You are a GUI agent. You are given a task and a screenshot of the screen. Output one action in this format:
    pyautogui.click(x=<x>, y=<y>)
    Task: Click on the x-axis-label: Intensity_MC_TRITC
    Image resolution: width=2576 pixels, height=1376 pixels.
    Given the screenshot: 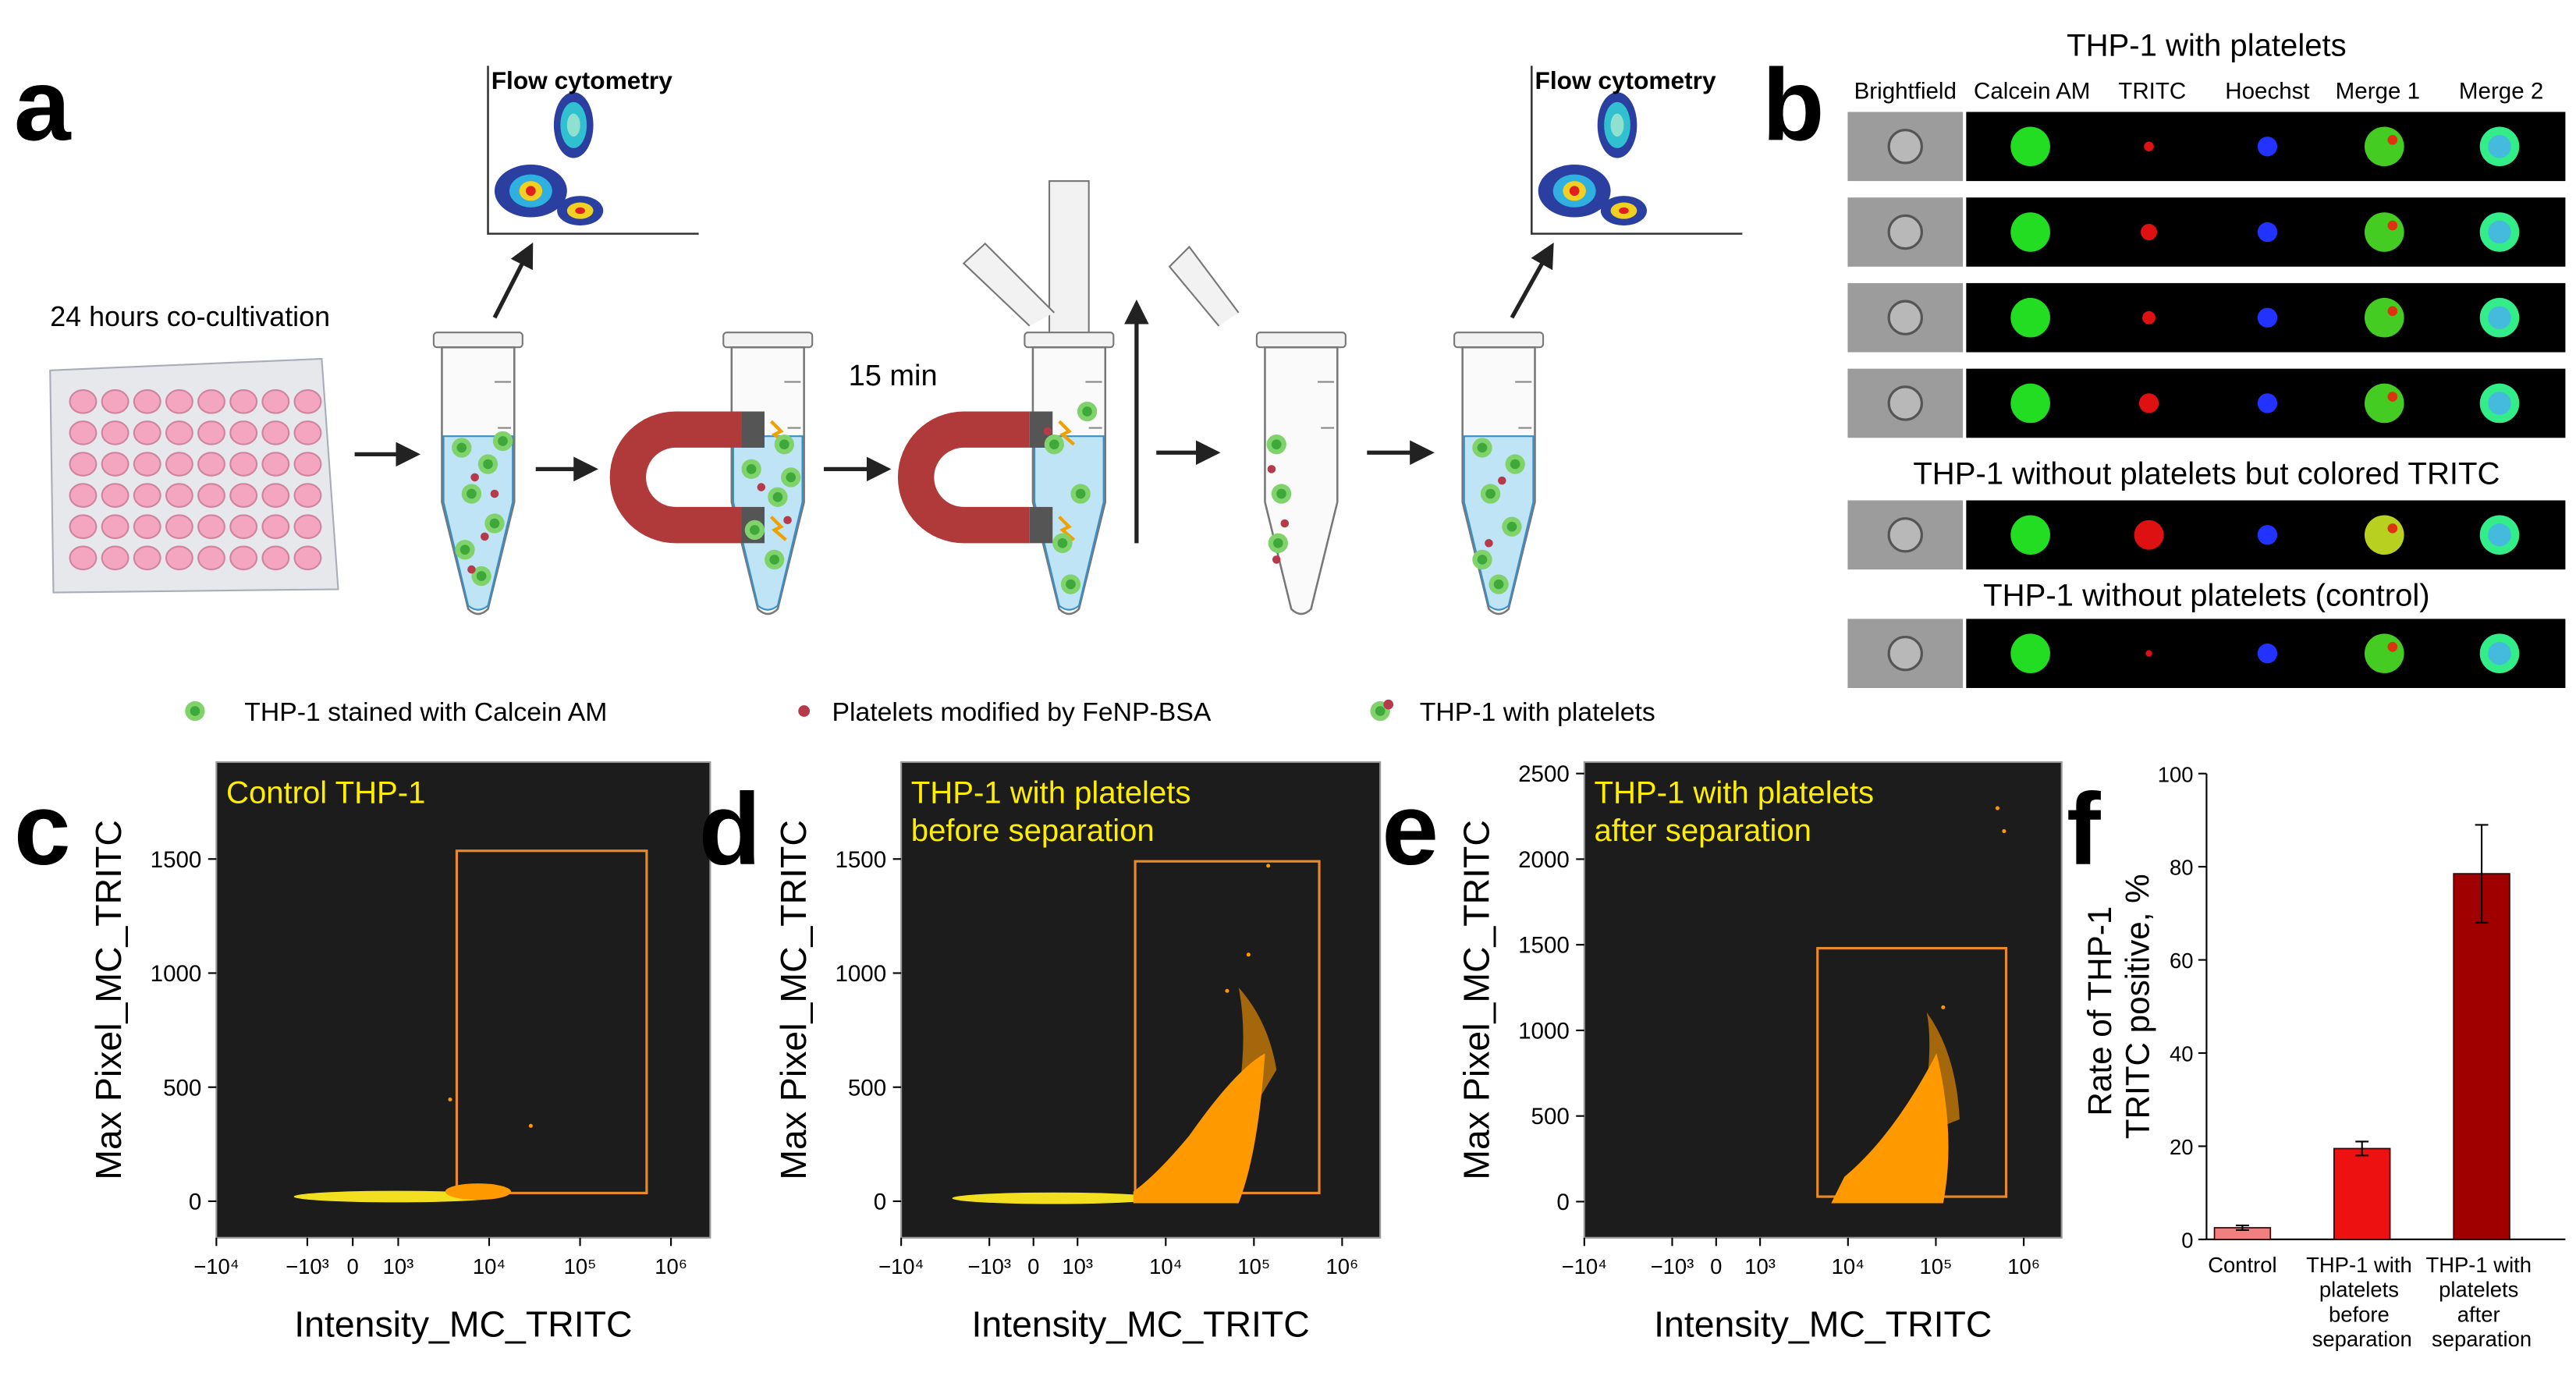 What is the action you would take?
    pyautogui.click(x=1823, y=1323)
    